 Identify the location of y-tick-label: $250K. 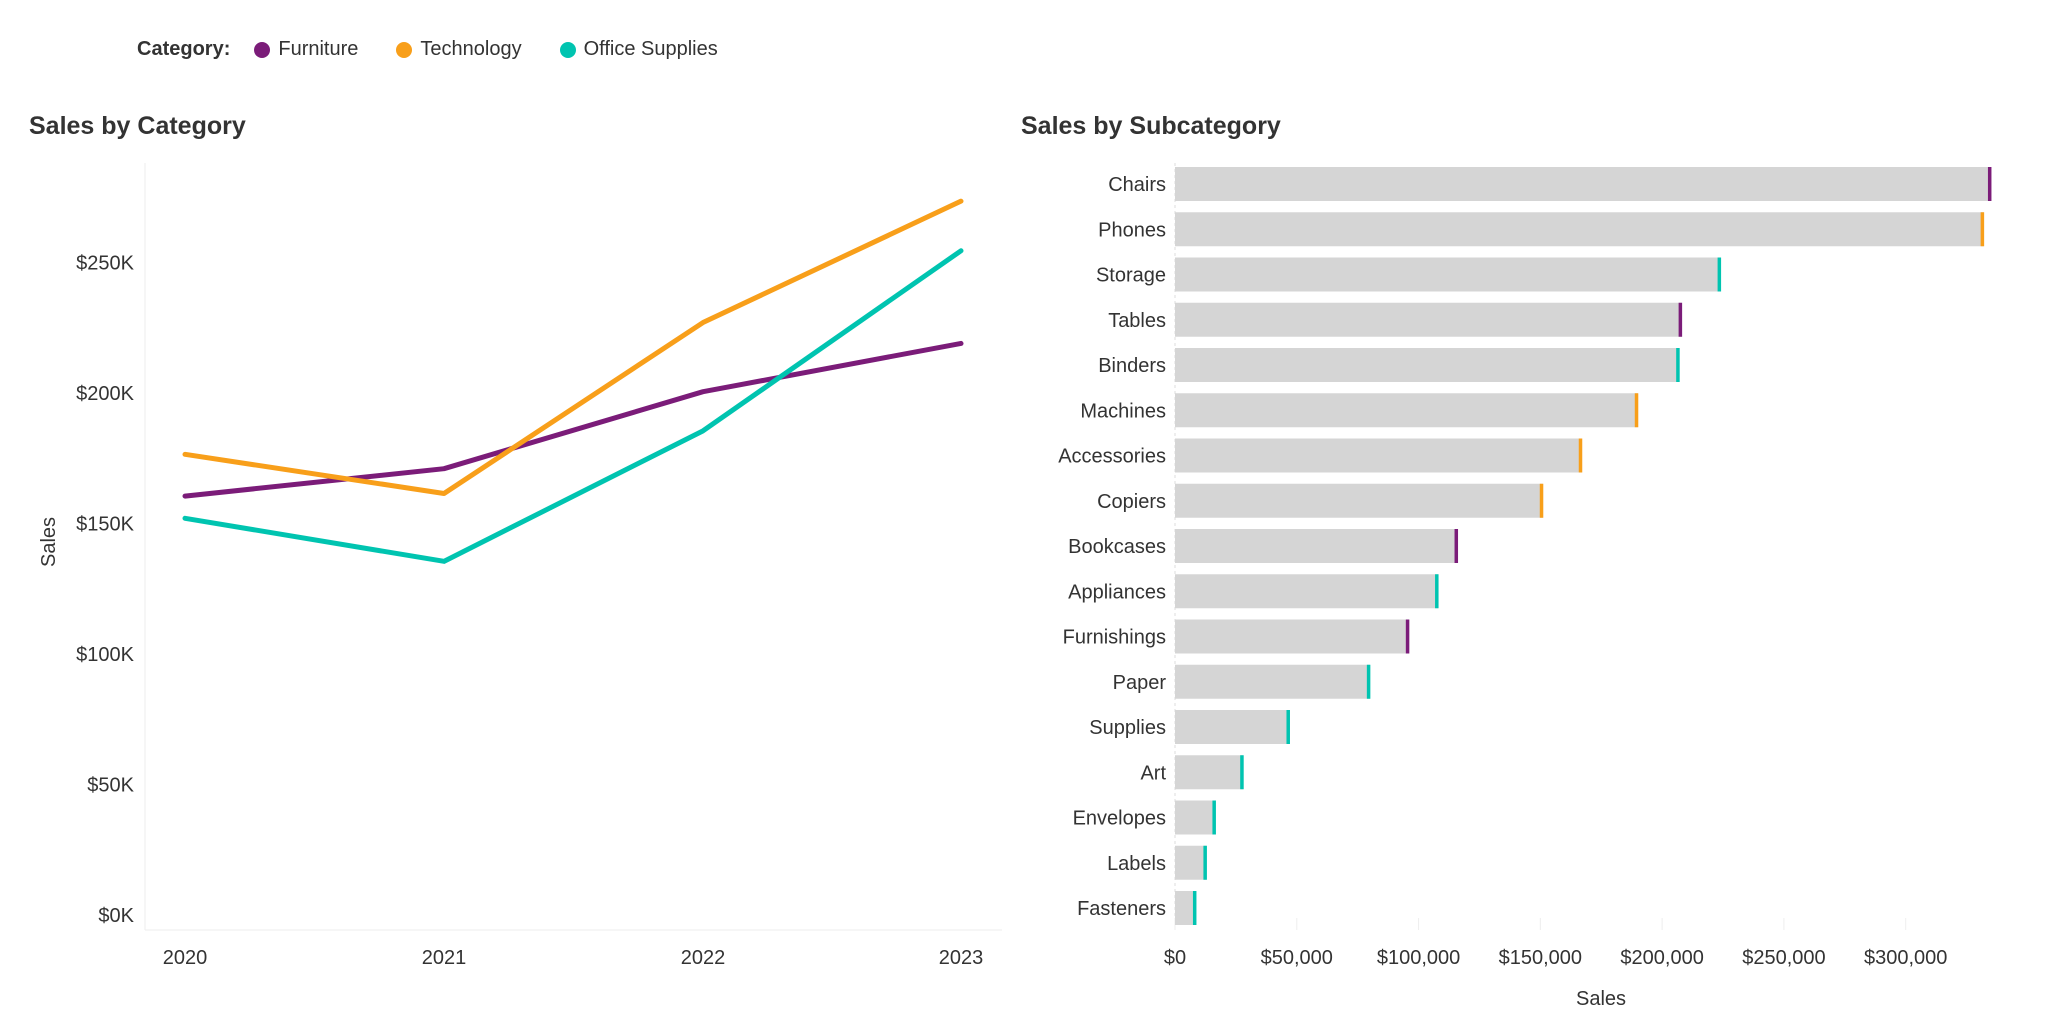
(105, 264).